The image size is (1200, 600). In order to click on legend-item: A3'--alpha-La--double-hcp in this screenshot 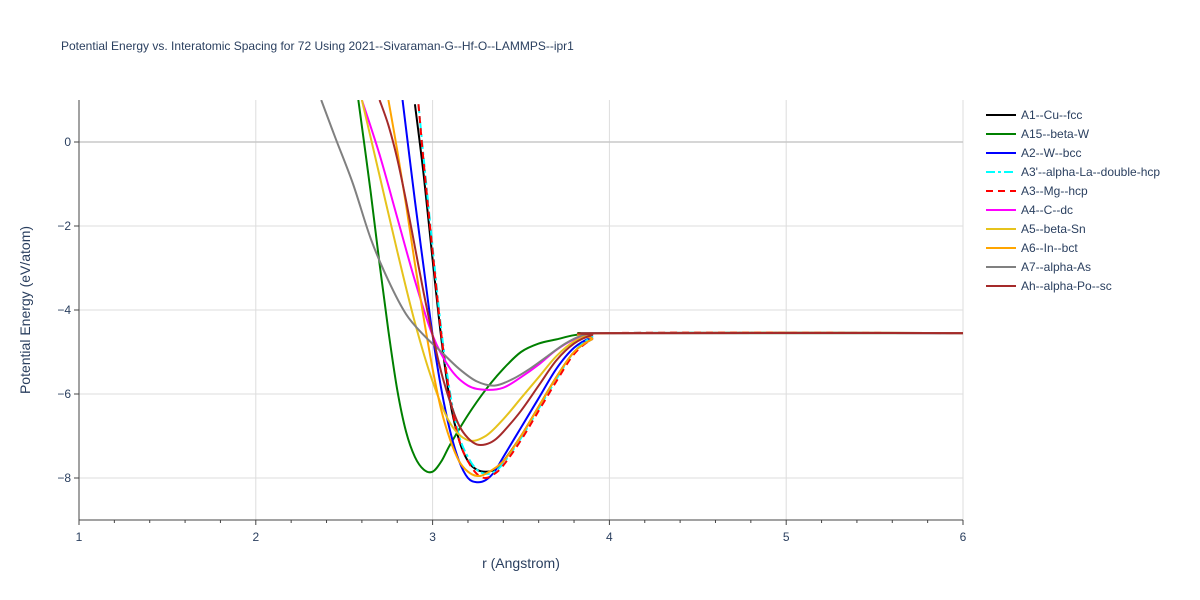, I will do `click(1073, 172)`.